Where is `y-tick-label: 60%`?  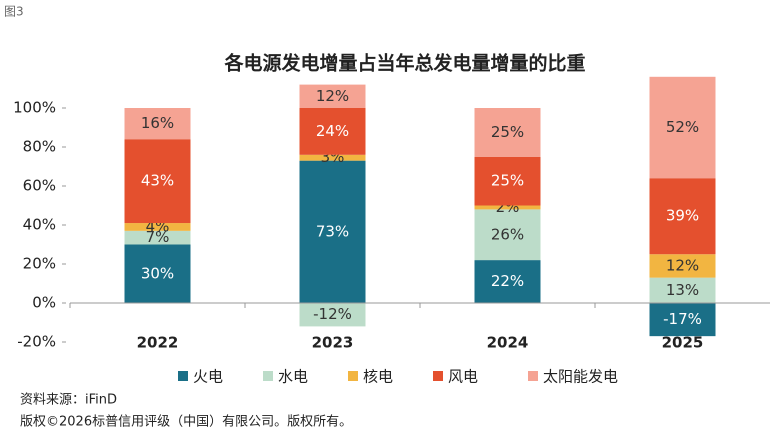 y-tick-label: 60% is located at coordinates (39, 186).